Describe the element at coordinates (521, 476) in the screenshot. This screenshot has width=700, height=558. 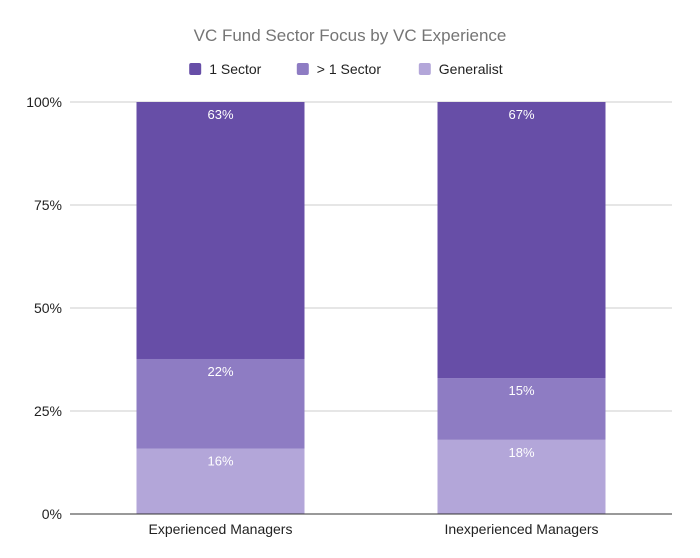
I see `bar-generalist-inexperienced-managers` at that location.